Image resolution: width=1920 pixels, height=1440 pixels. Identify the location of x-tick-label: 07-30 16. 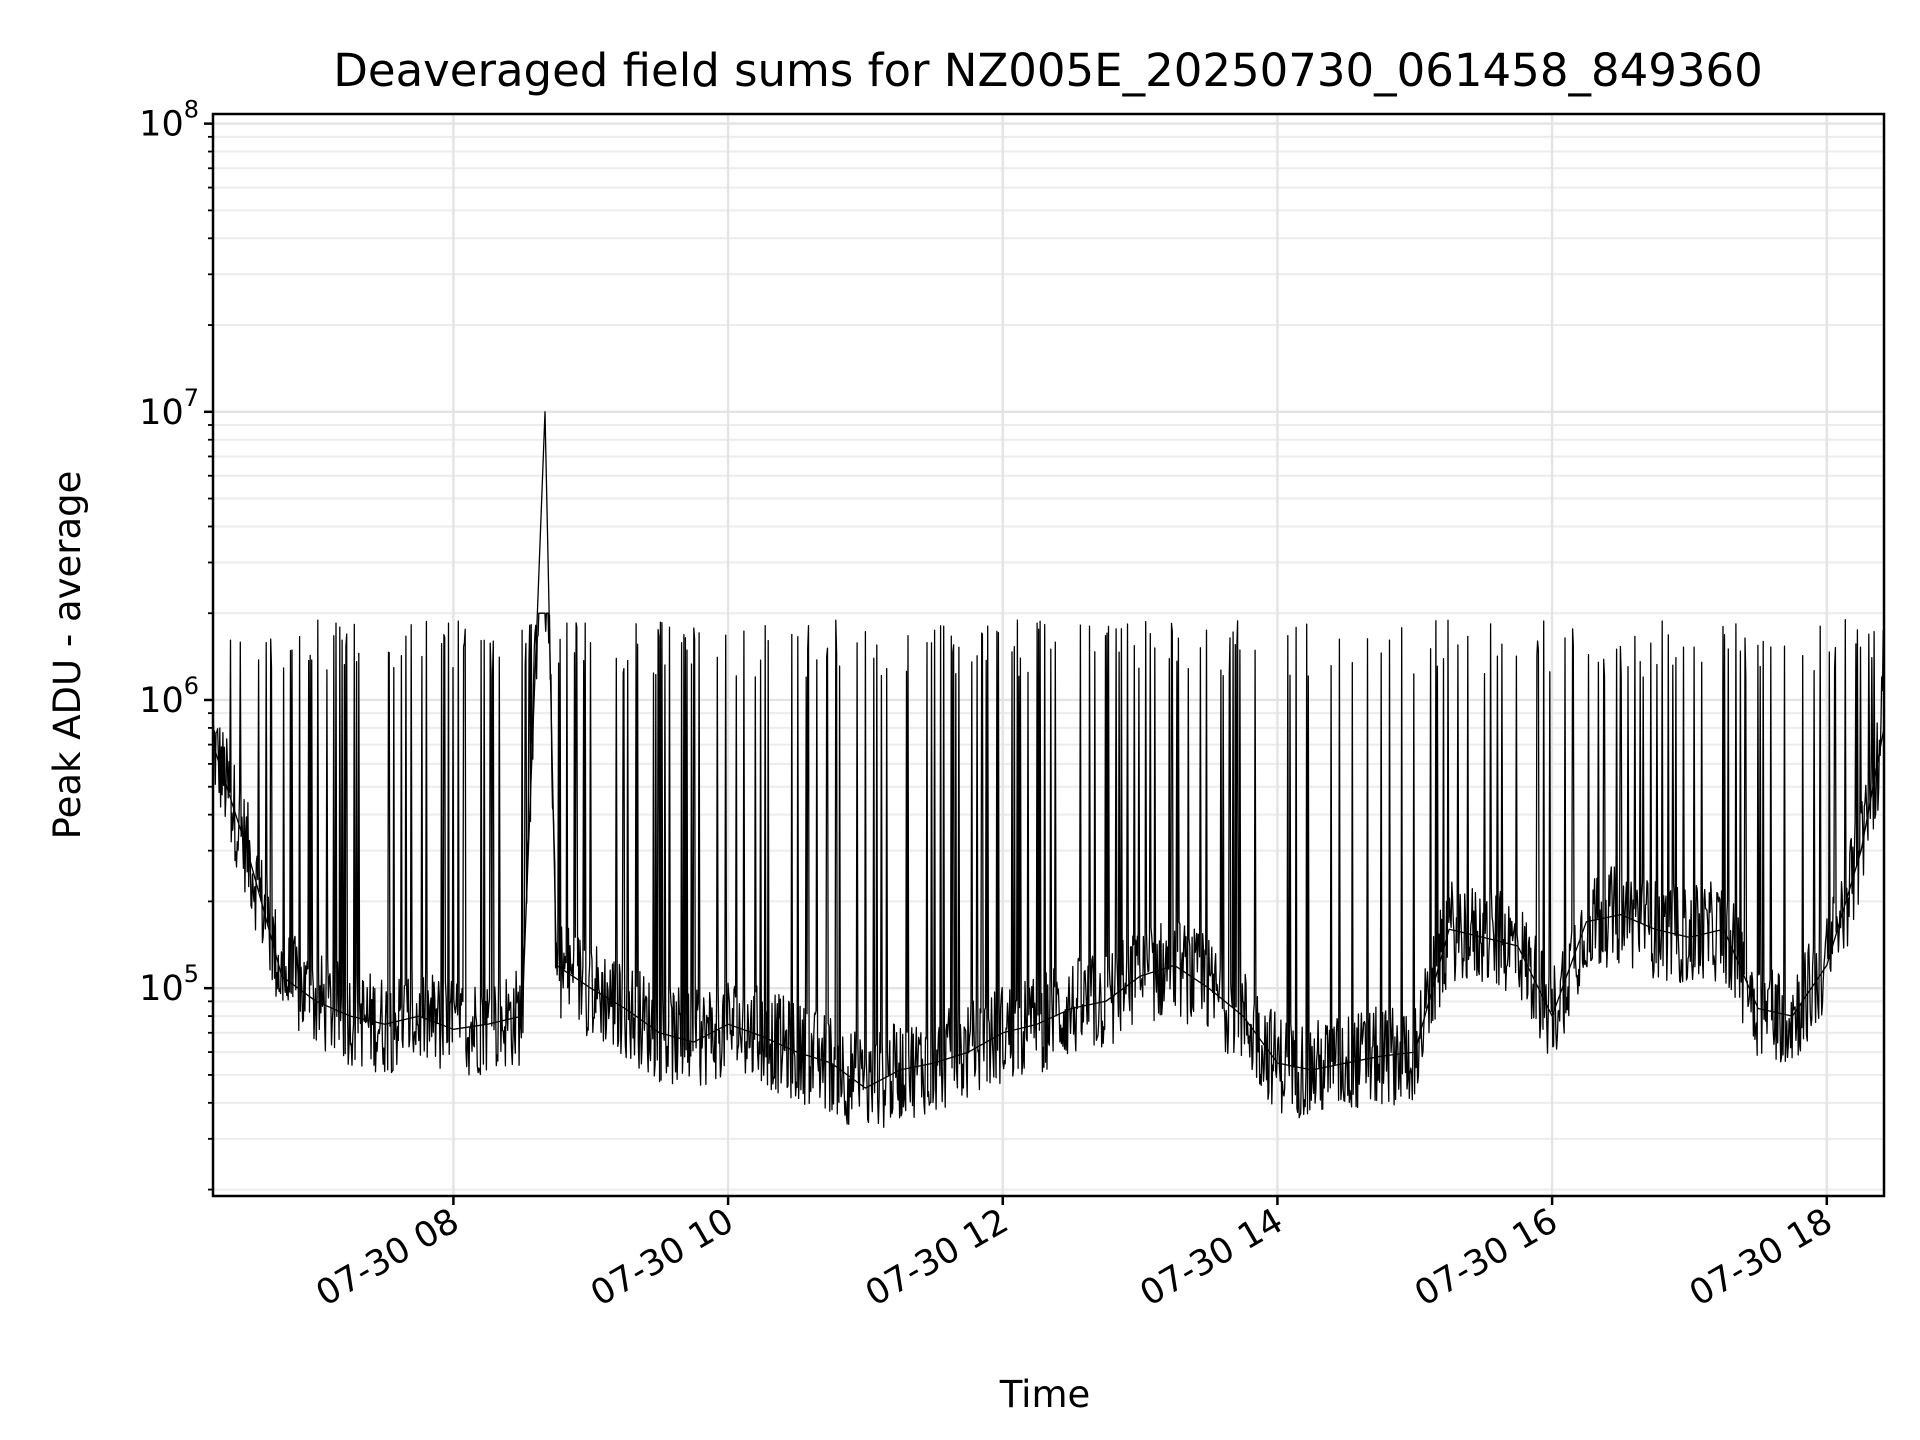
(1486, 1257).